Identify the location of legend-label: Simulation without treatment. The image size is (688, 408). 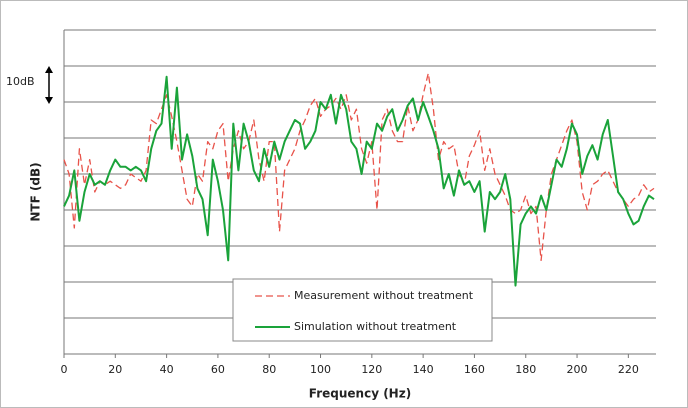
(375, 326).